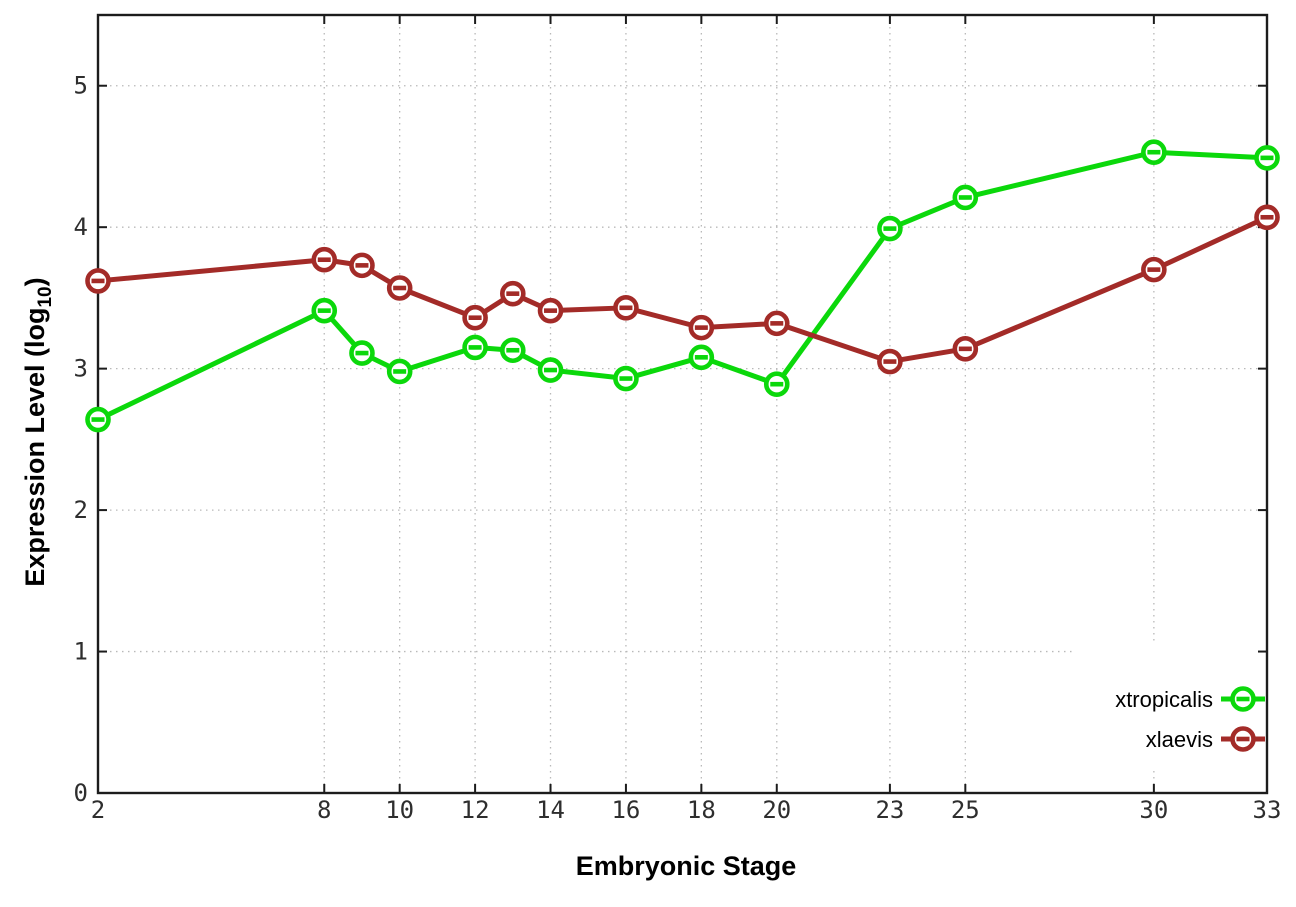 The height and width of the screenshot is (907, 1296). Describe the element at coordinates (1164, 699) in the screenshot. I see `legend-label-xtropicalis: xtropicalis` at that location.